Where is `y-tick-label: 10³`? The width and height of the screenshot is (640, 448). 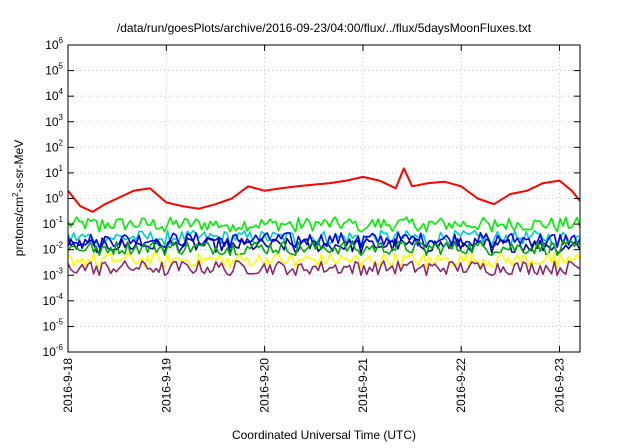
y-tick-label: 10³ is located at coordinates (54, 121).